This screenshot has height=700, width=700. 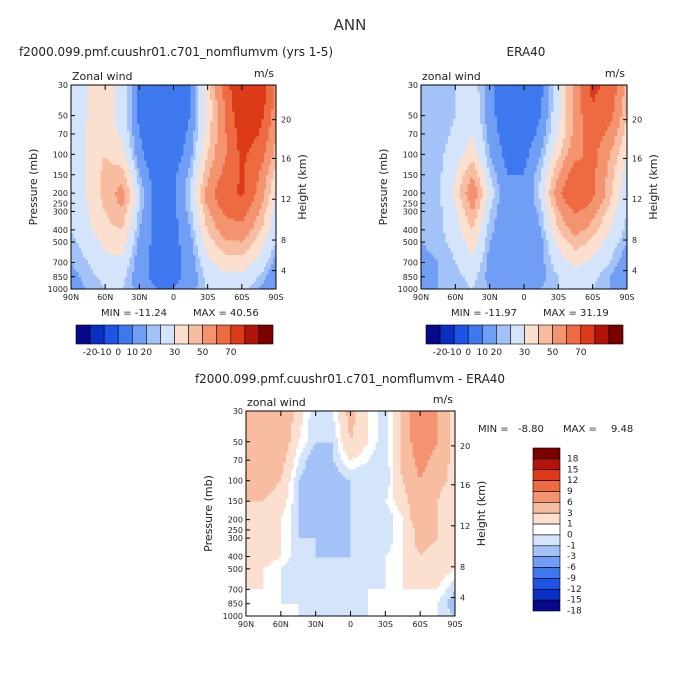 I want to click on colorbar-label: 30, so click(x=525, y=353).